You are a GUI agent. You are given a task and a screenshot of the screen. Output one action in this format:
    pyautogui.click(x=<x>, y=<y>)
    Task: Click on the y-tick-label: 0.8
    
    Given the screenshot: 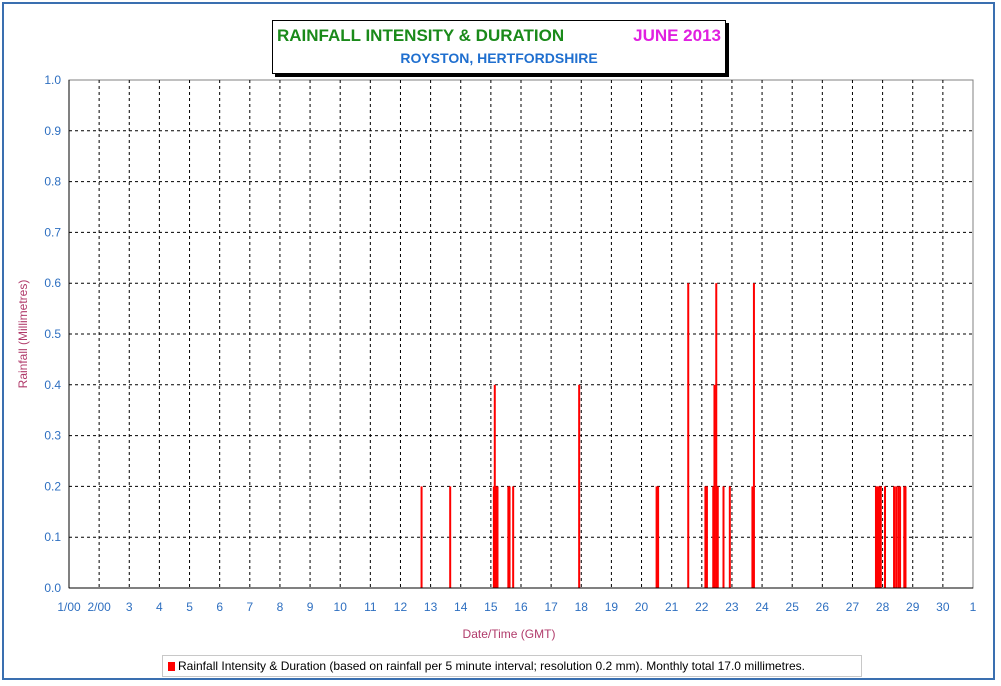 What is the action you would take?
    pyautogui.click(x=52, y=182)
    